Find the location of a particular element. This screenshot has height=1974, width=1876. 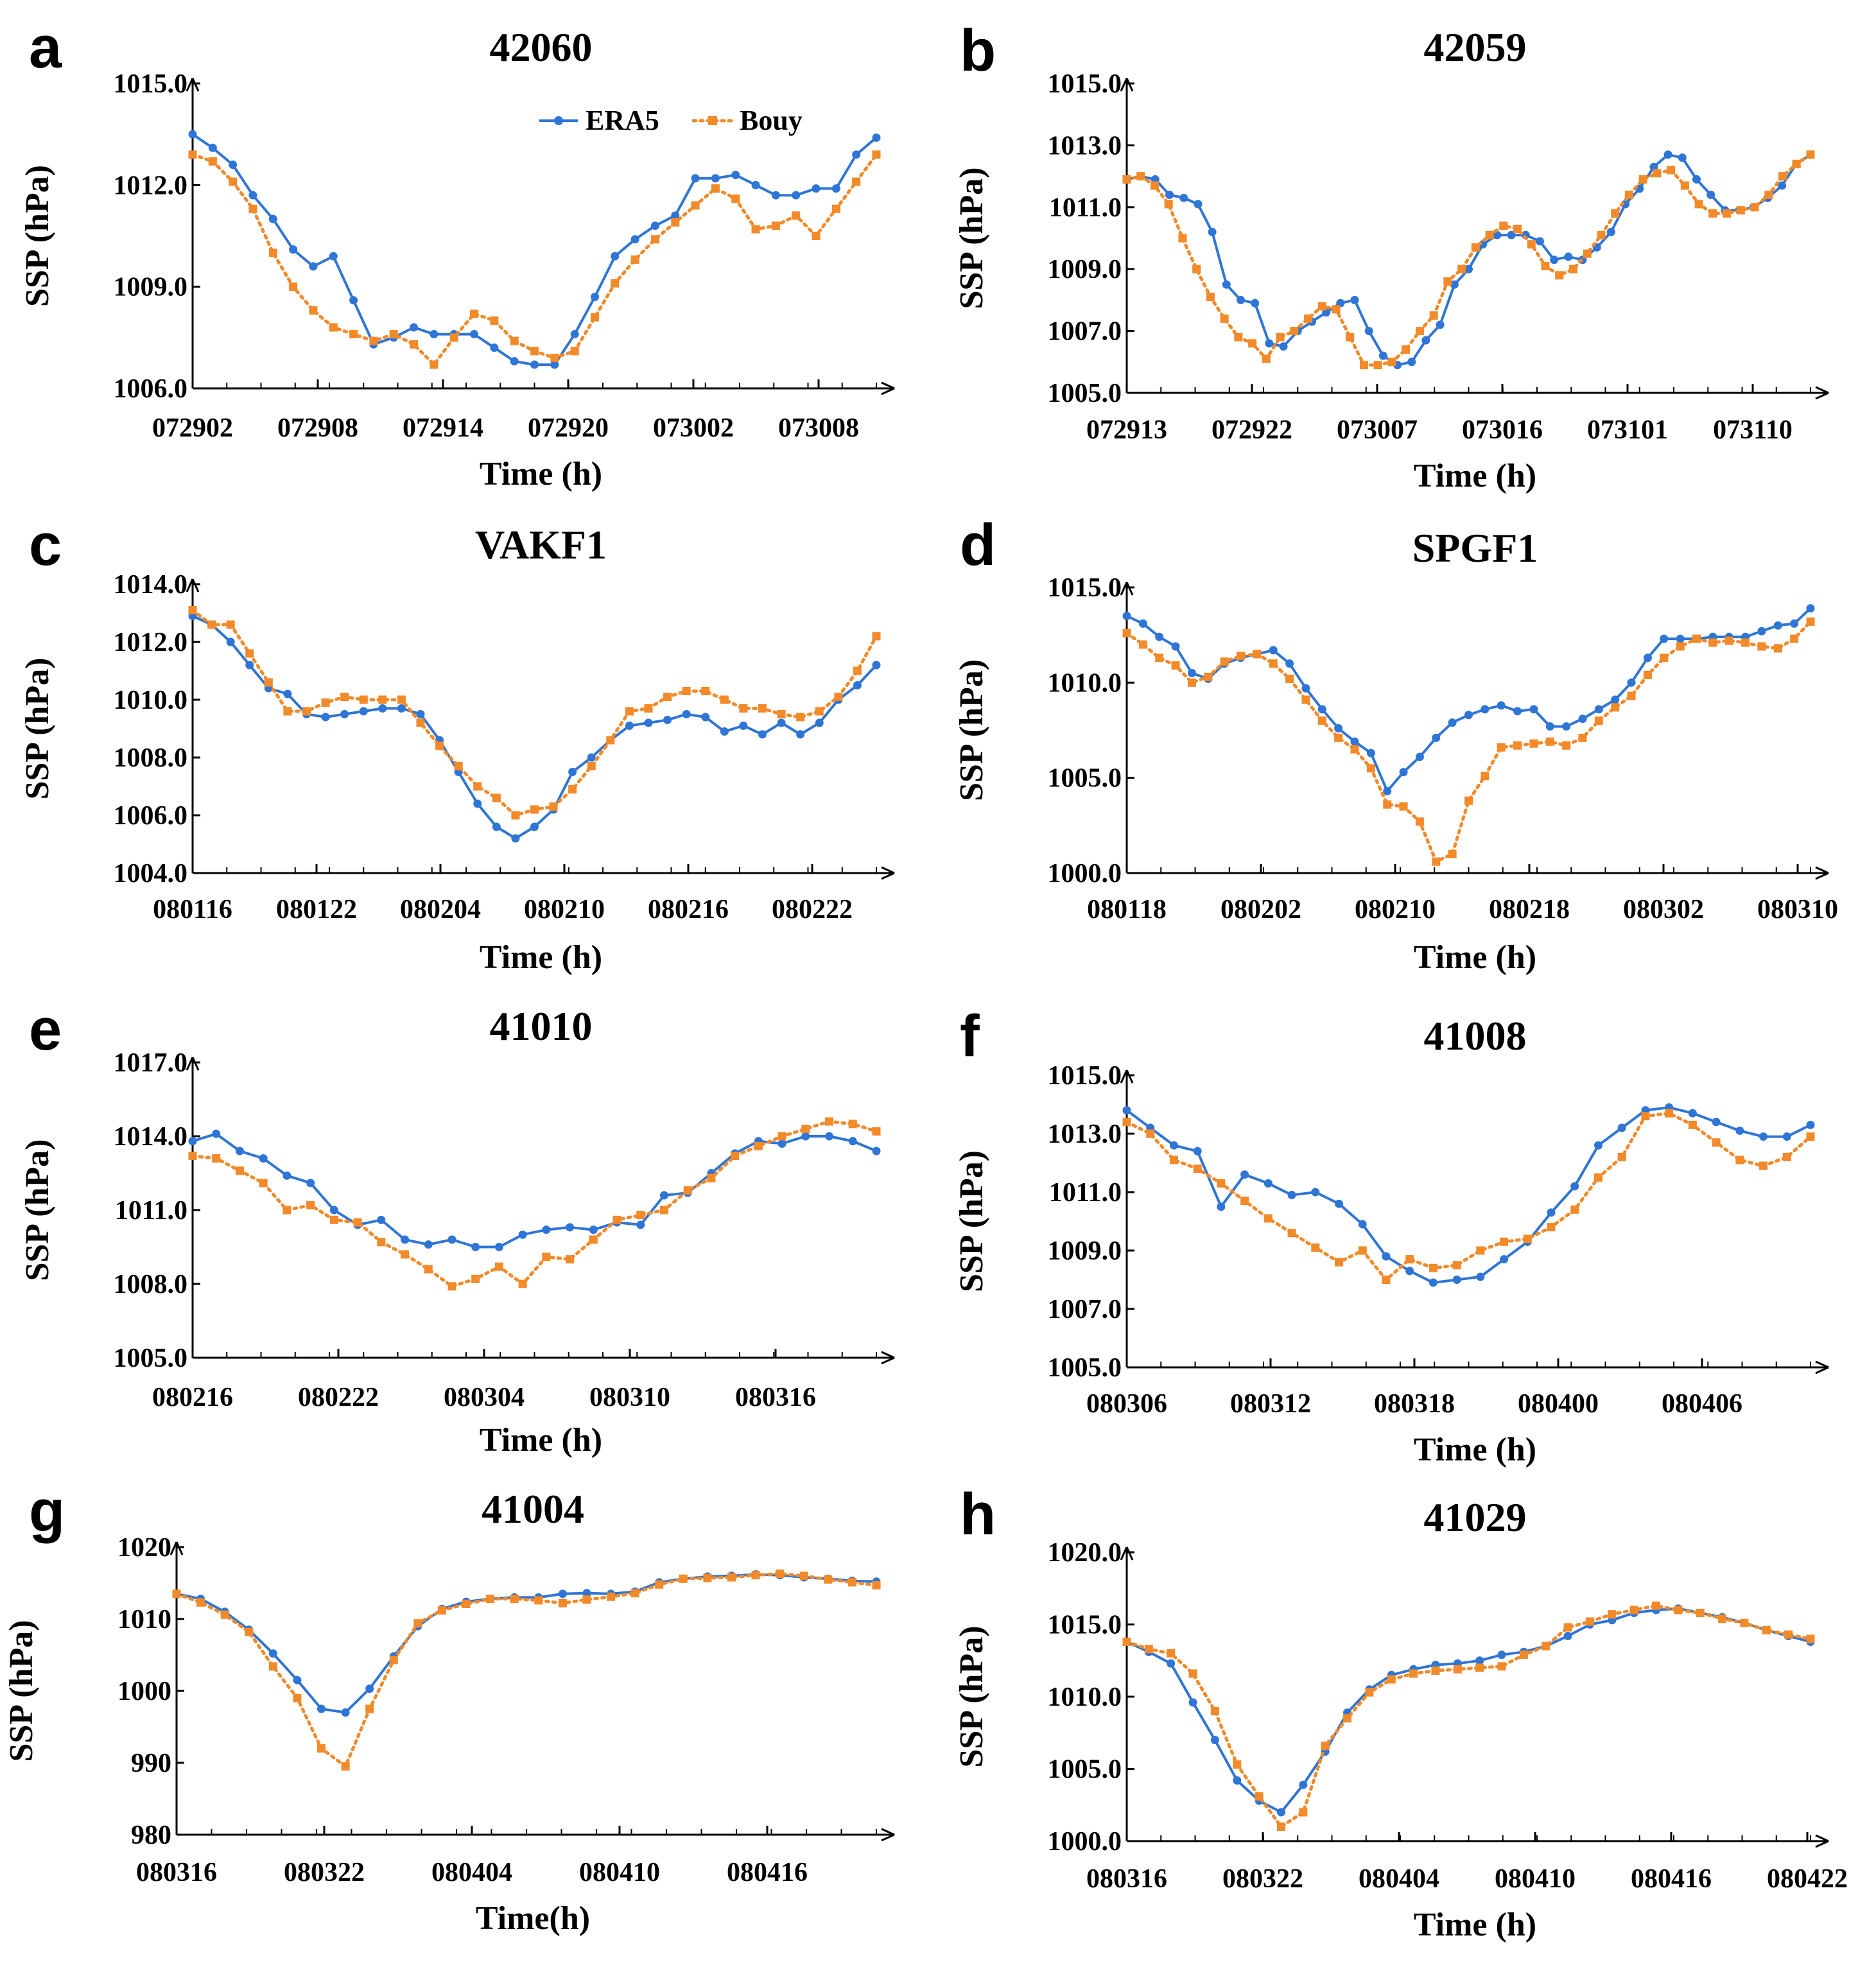

y-tick-label: 1006.0 is located at coordinates (151, 389).